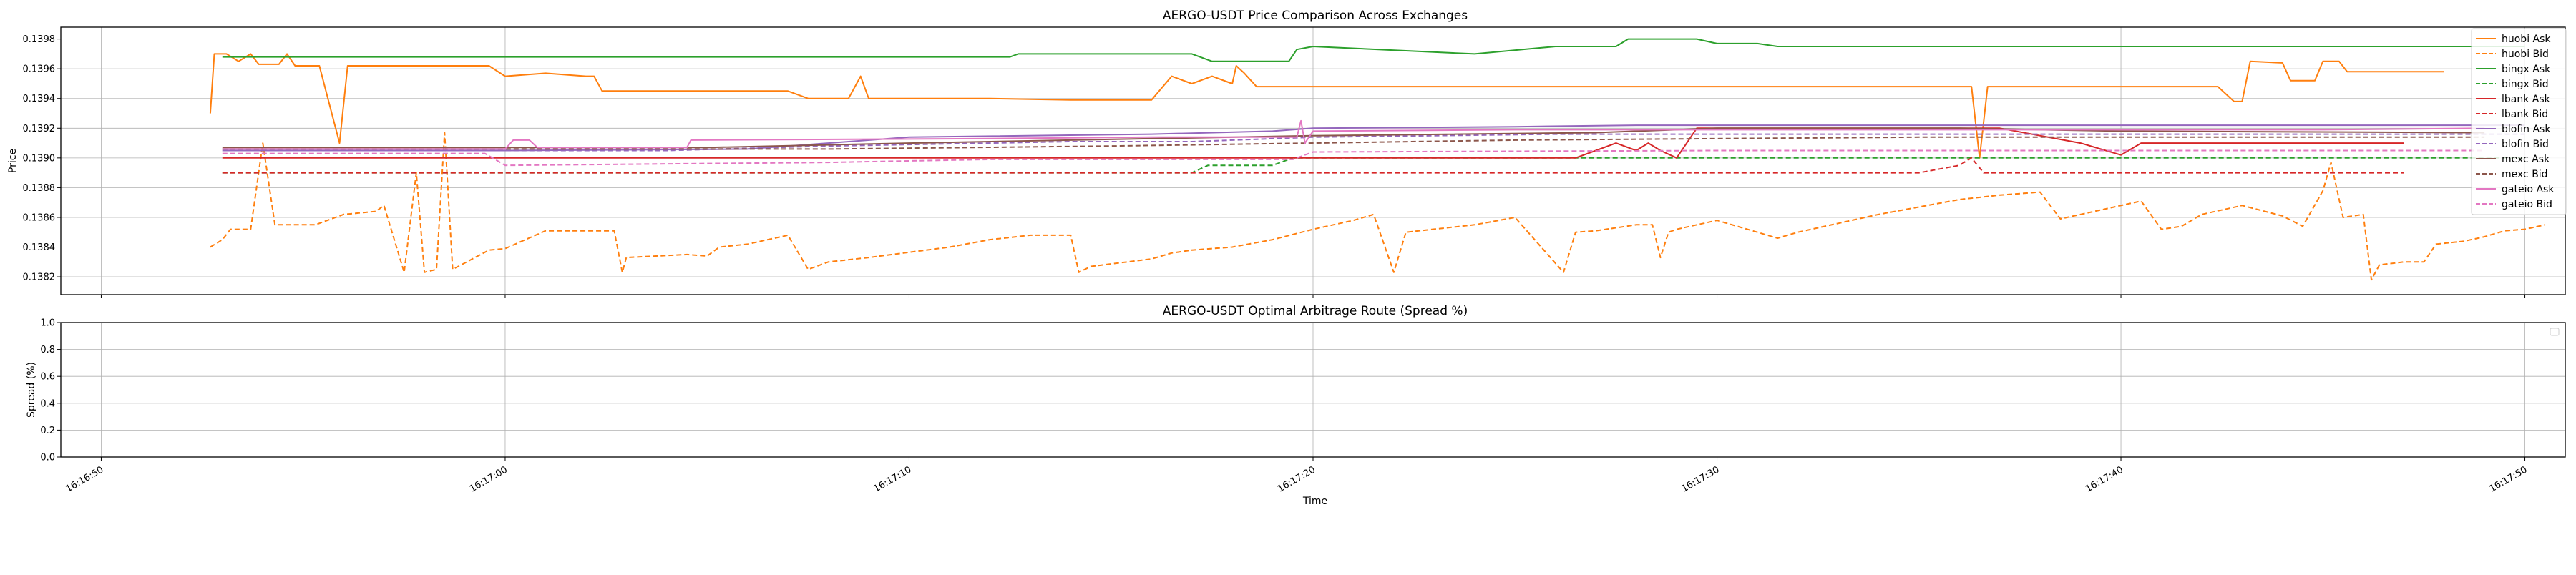 This screenshot has width=2576, height=575. I want to click on price-y-tick-label: 0.1386, so click(39, 217).